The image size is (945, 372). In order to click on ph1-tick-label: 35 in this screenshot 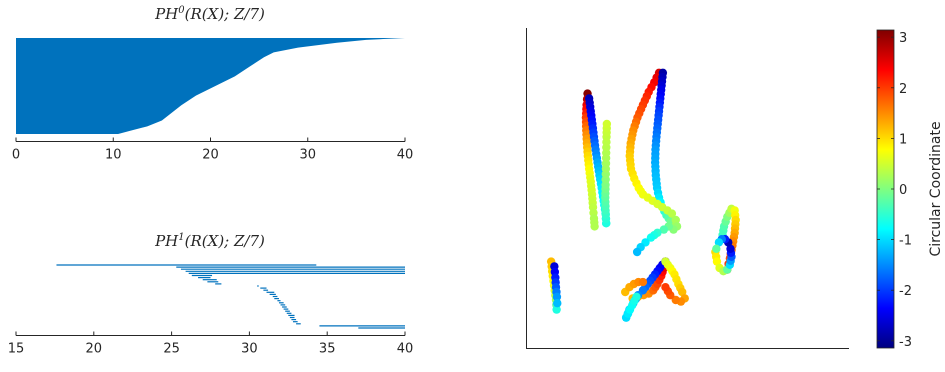, I will do `click(327, 349)`.